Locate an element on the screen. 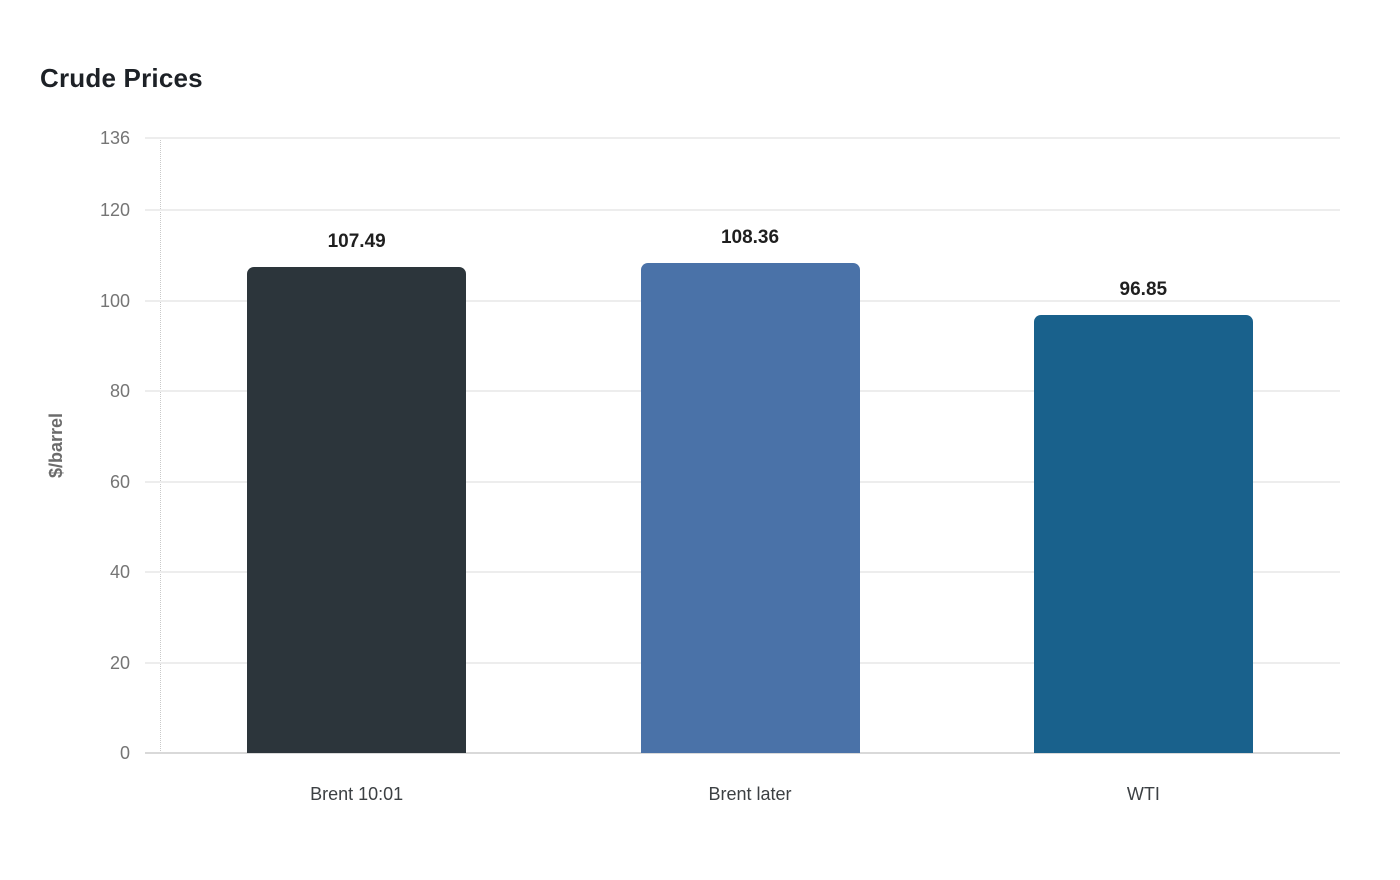  y-axis-line is located at coordinates (160, 445).